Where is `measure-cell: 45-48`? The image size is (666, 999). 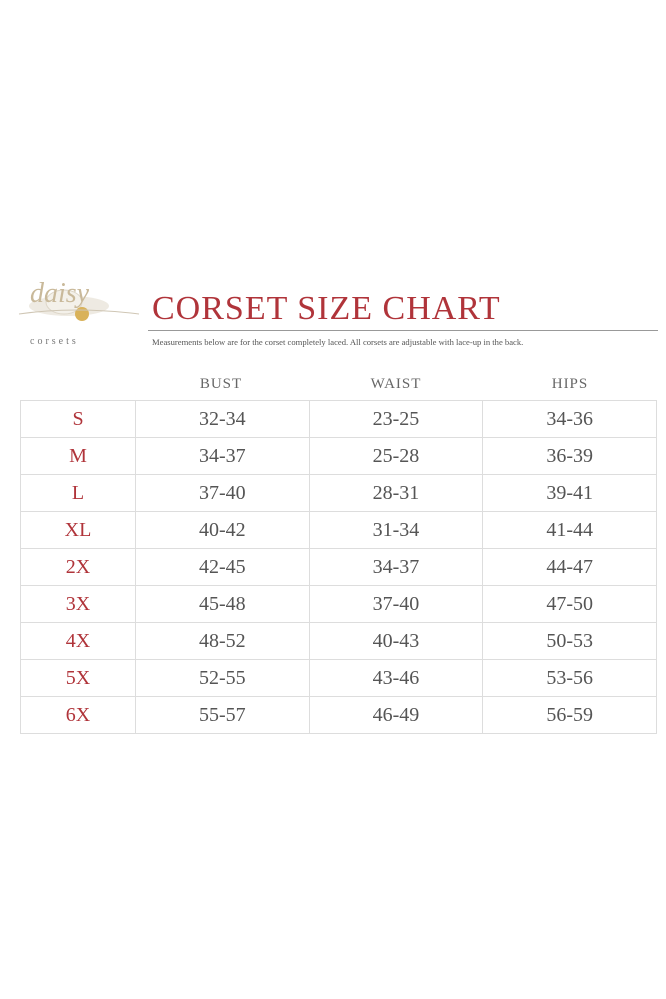
measure-cell: 45-48 is located at coordinates (222, 604).